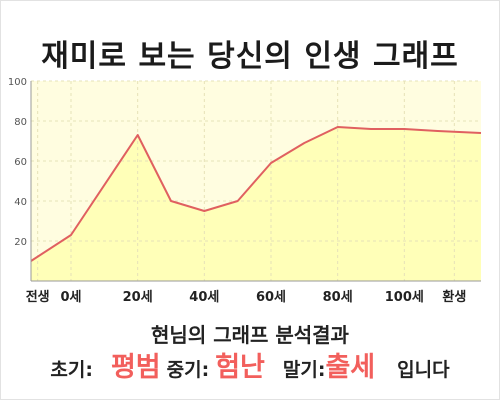 This screenshot has width=500, height=400. Describe the element at coordinates (271, 297) in the screenshot. I see `x-tick-label: 60세` at that location.